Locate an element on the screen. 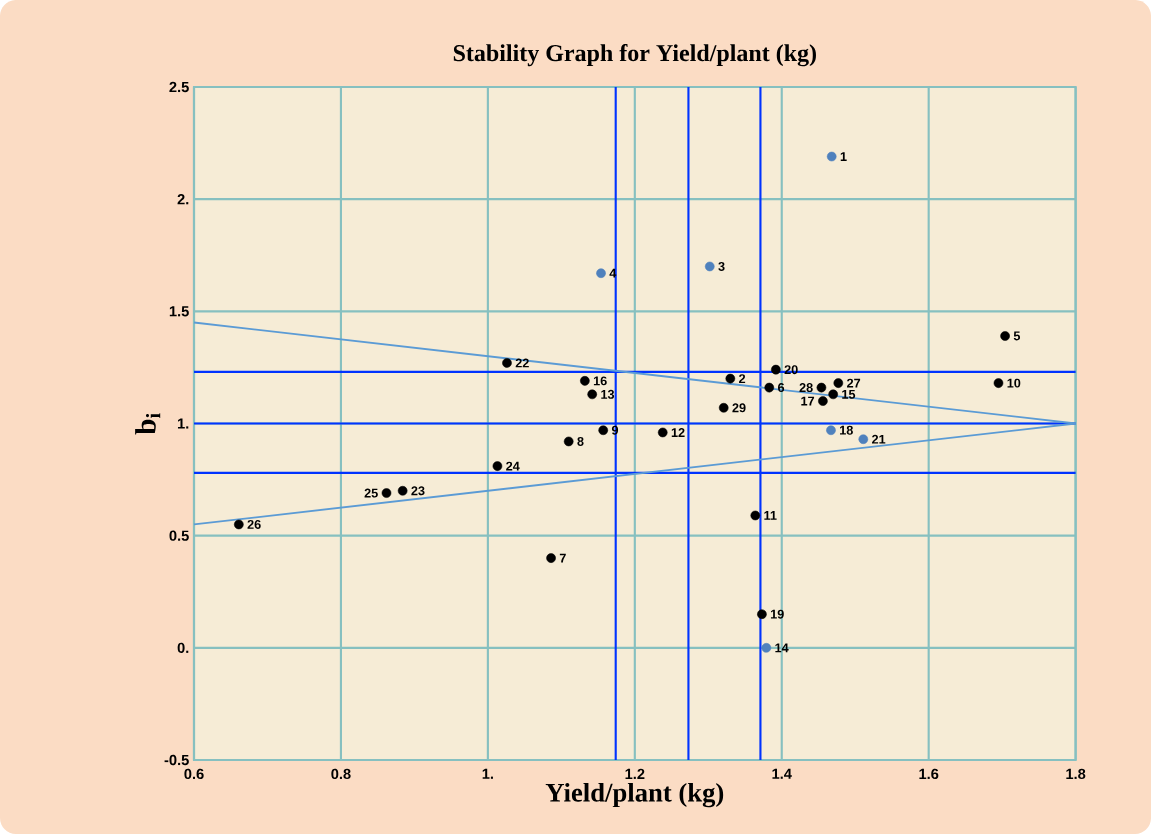  x-tick-label: 1.8 is located at coordinates (1076, 774).